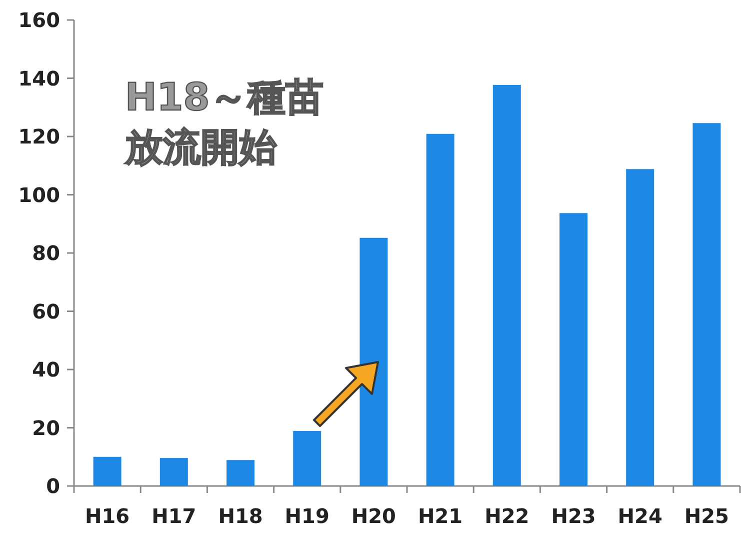 The width and height of the screenshot is (741, 534). What do you see at coordinates (46, 311) in the screenshot?
I see `y-tick-label: 60` at bounding box center [46, 311].